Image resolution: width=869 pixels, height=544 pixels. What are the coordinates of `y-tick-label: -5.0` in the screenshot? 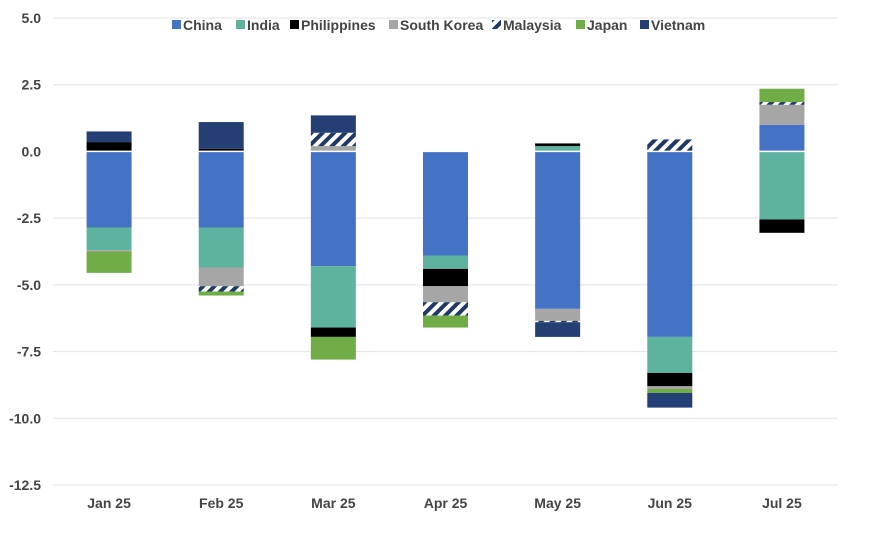 It's located at (29, 285).